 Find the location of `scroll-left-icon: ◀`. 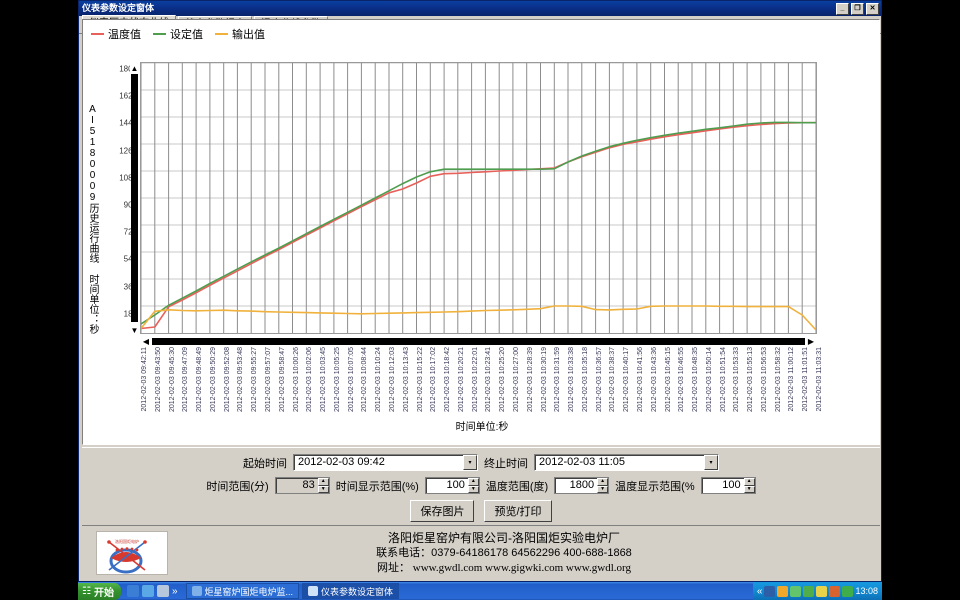

scroll-left-icon: ◀ is located at coordinates (146, 341).